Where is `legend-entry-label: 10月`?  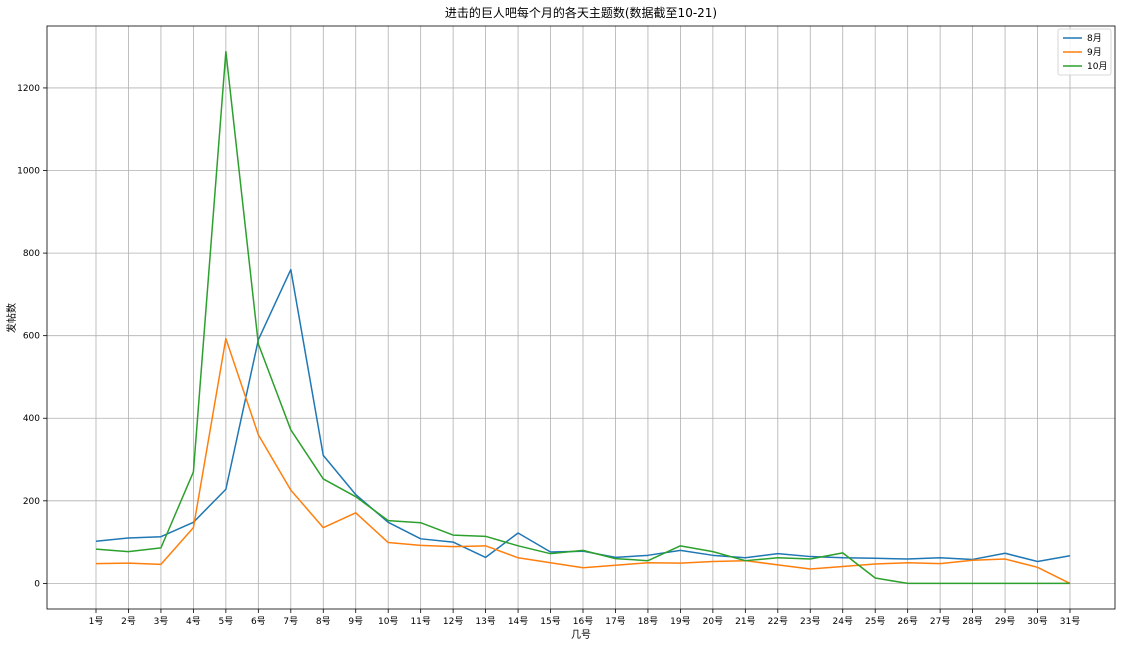 legend-entry-label: 10月 is located at coordinates (1097, 66).